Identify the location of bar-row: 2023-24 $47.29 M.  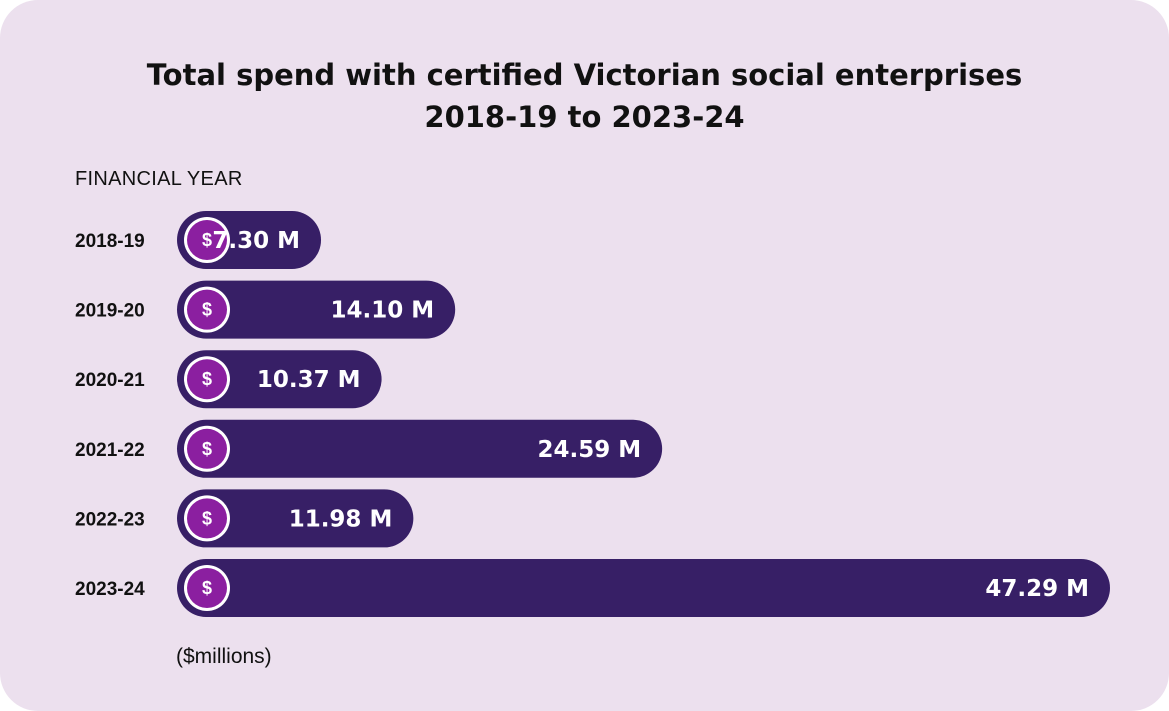
(592, 588).